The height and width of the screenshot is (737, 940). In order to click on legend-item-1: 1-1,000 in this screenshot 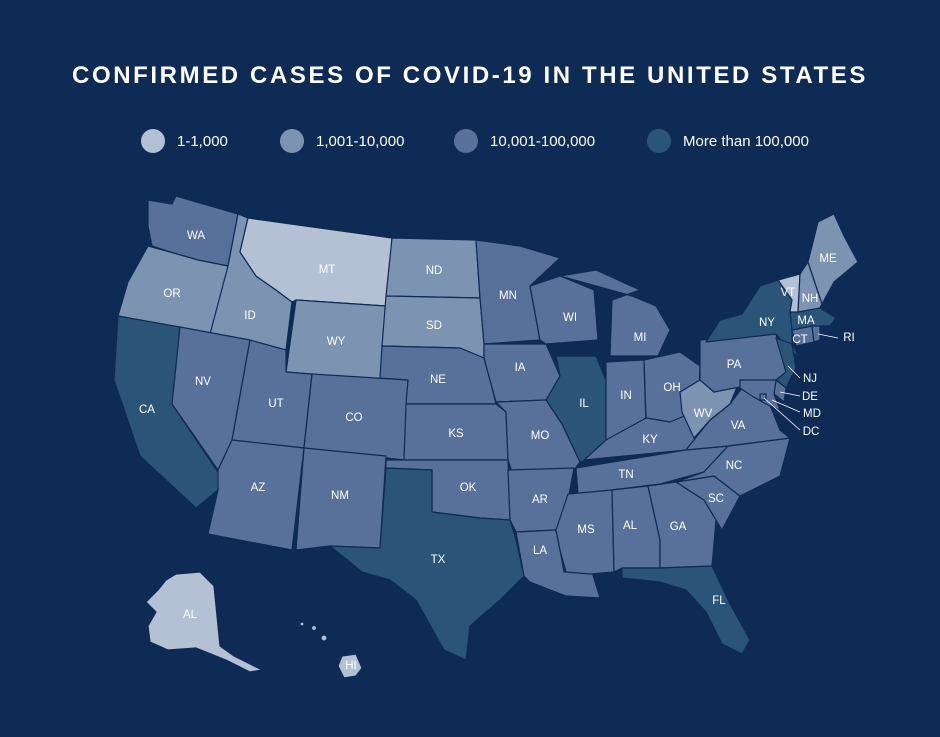, I will do `click(184, 141)`.